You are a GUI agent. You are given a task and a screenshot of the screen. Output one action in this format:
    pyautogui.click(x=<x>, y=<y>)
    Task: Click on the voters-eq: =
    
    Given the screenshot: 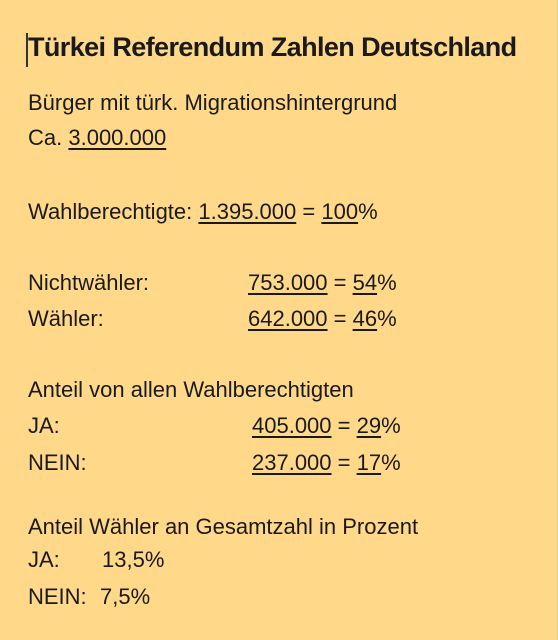 What is the action you would take?
    pyautogui.click(x=340, y=318)
    